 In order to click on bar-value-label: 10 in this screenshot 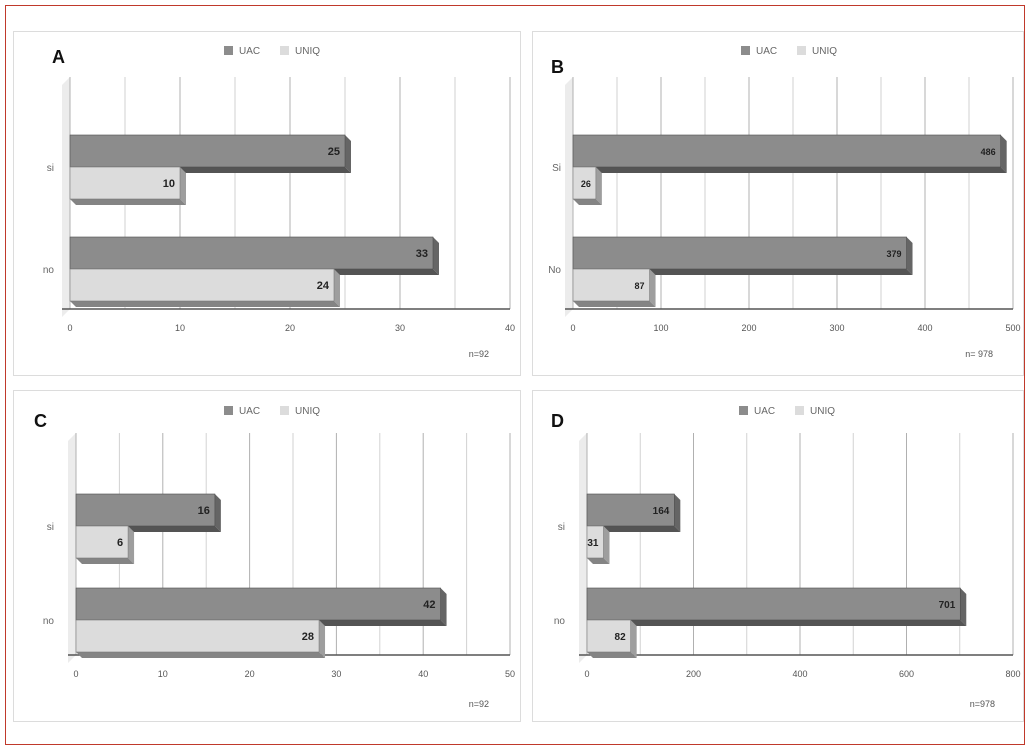, I will do `click(169, 184)`.